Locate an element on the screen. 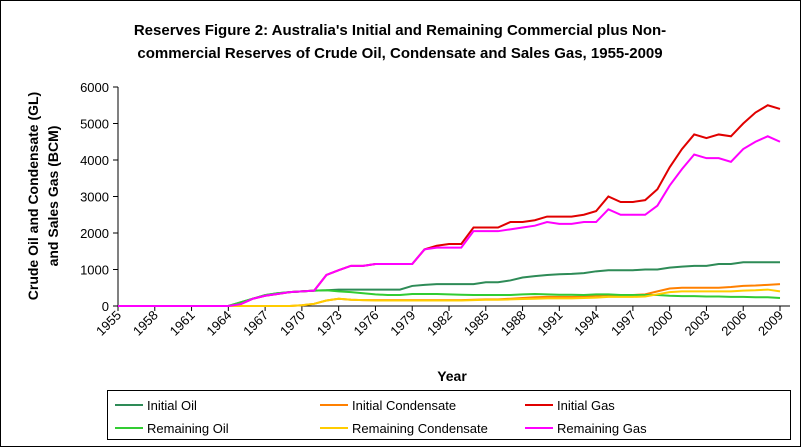 This screenshot has width=801, height=447. y-tick-label: 0 is located at coordinates (105, 306).